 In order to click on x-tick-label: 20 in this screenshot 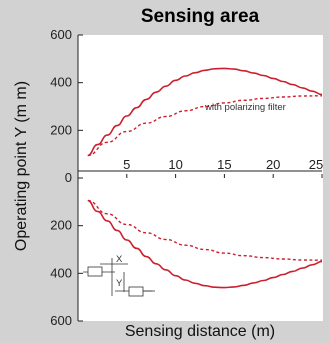, I will do `click(273, 164)`.